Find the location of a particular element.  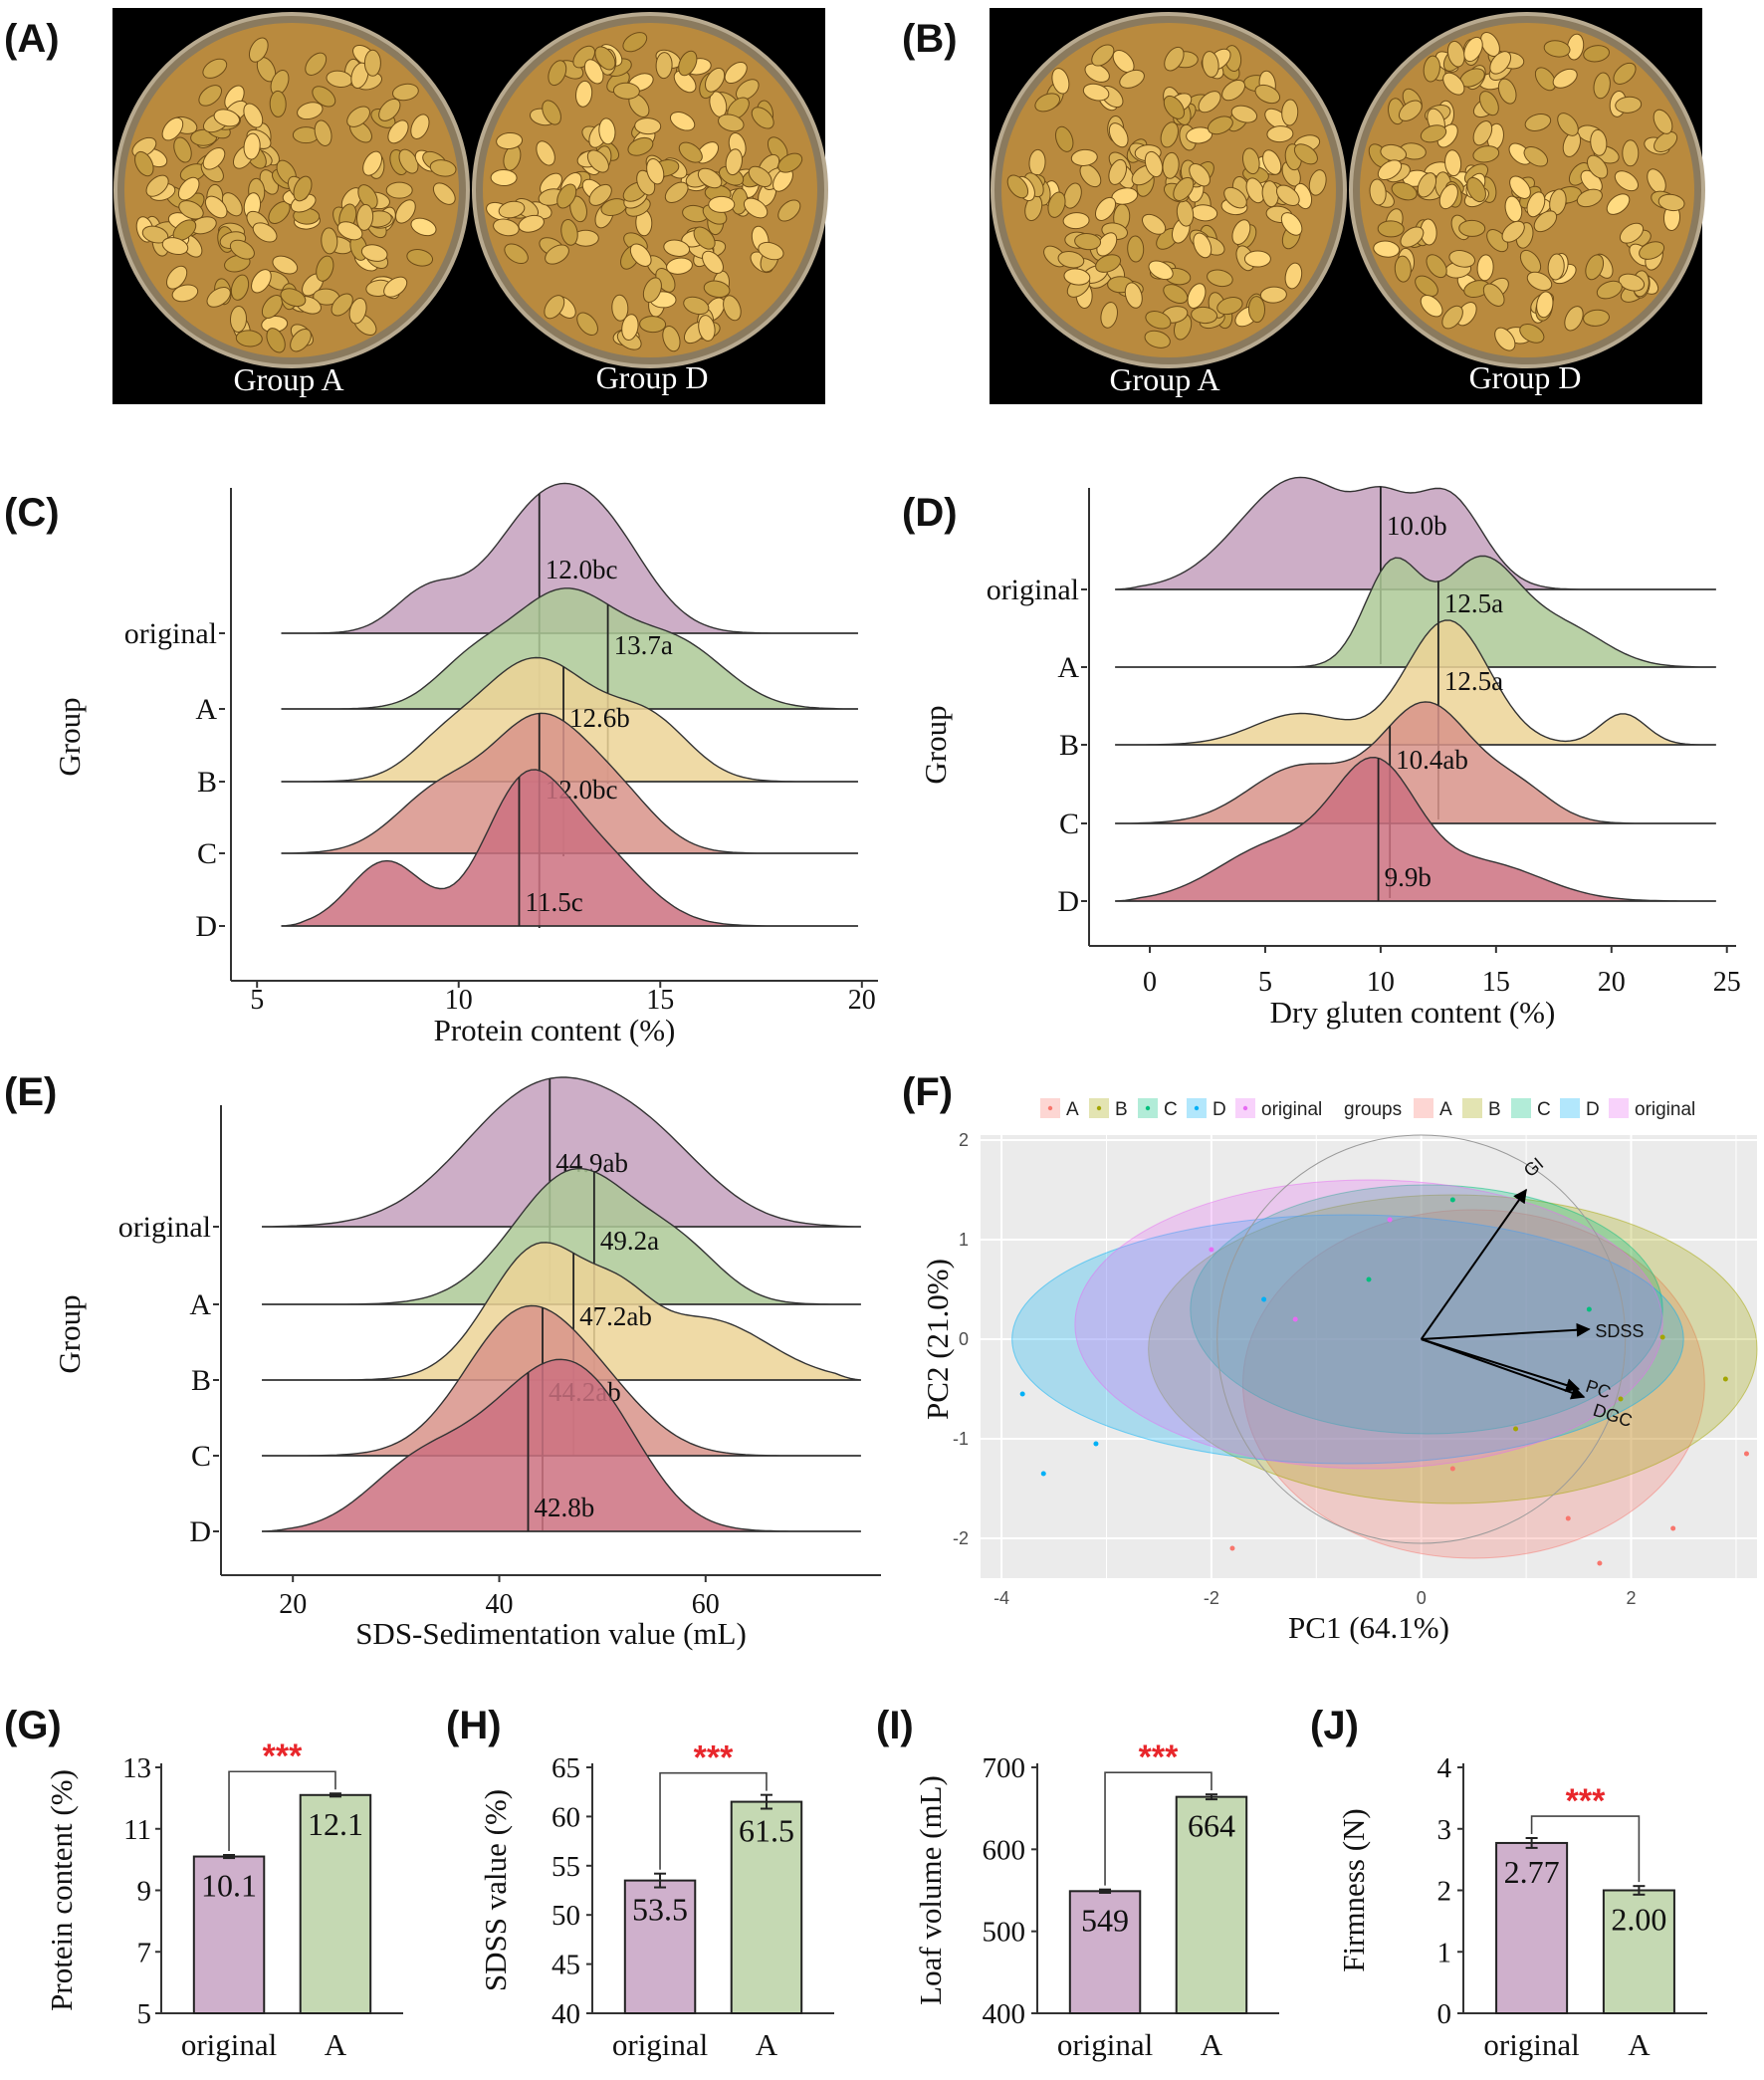

significance-bracket is located at coordinates (282, 1811).